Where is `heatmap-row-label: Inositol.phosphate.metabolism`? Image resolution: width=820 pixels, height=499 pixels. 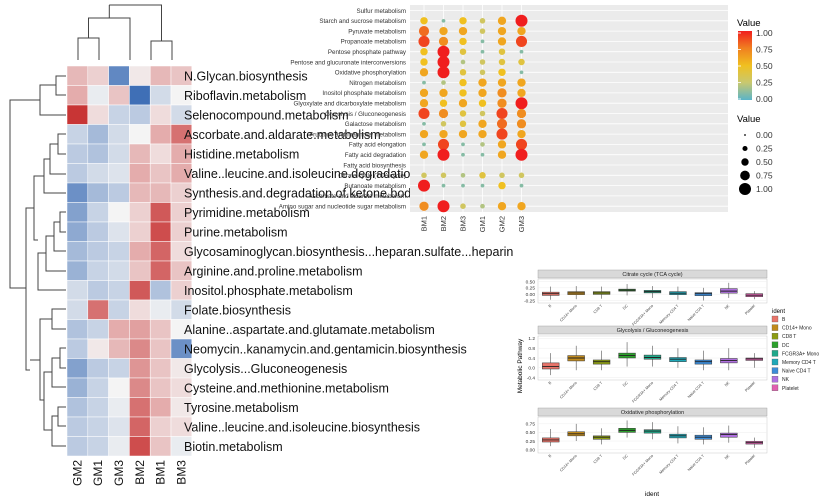
heatmap-row-label: Inositol.phosphate.metabolism is located at coordinates (268, 291).